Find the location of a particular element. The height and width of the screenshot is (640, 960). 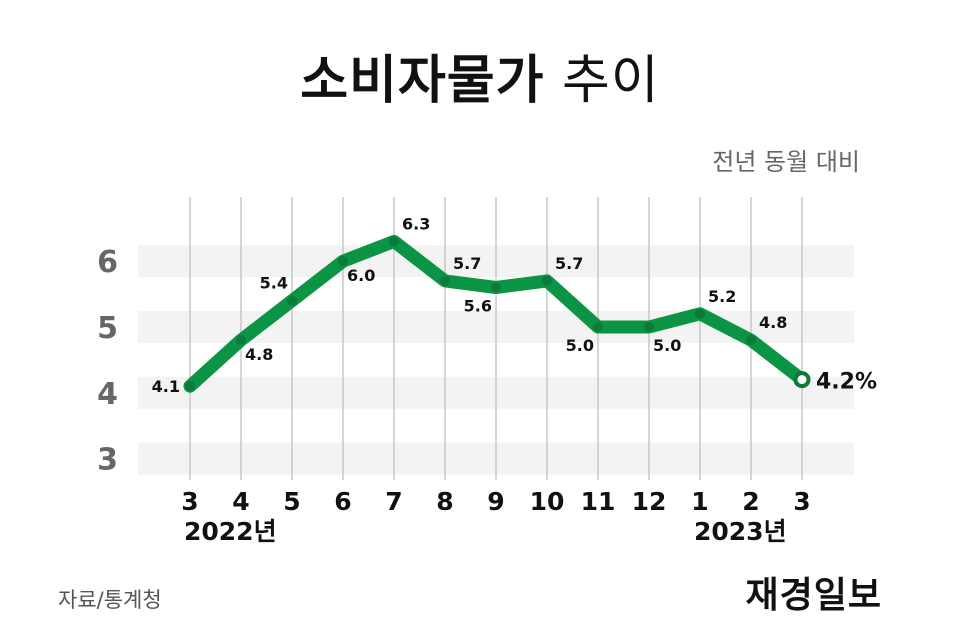

x-tick-label: 12 is located at coordinates (649, 501).